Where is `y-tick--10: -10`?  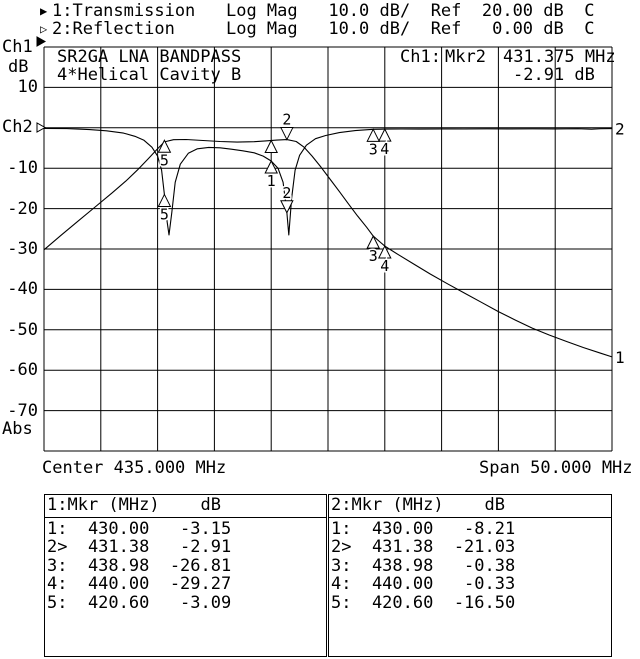 y-tick--10: -10 is located at coordinates (22, 168).